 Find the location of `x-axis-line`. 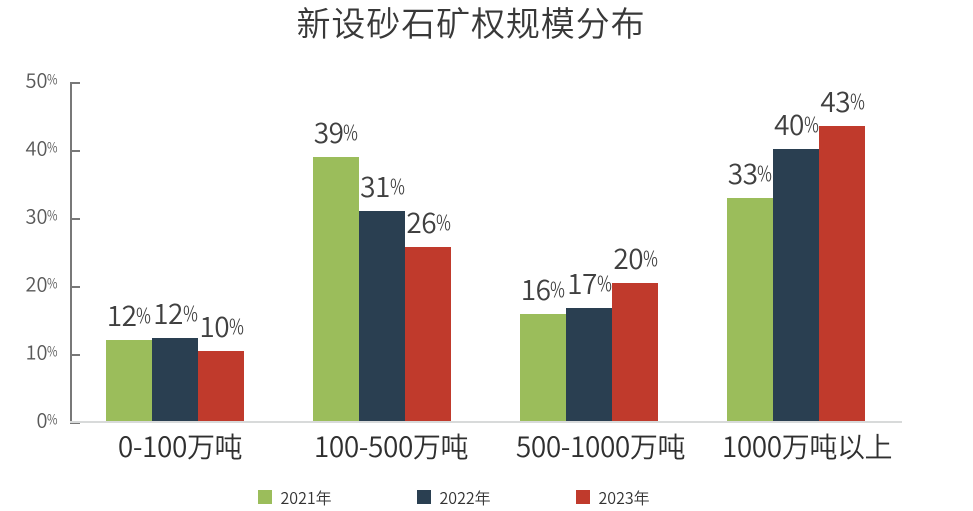

x-axis-line is located at coordinates (485, 422).